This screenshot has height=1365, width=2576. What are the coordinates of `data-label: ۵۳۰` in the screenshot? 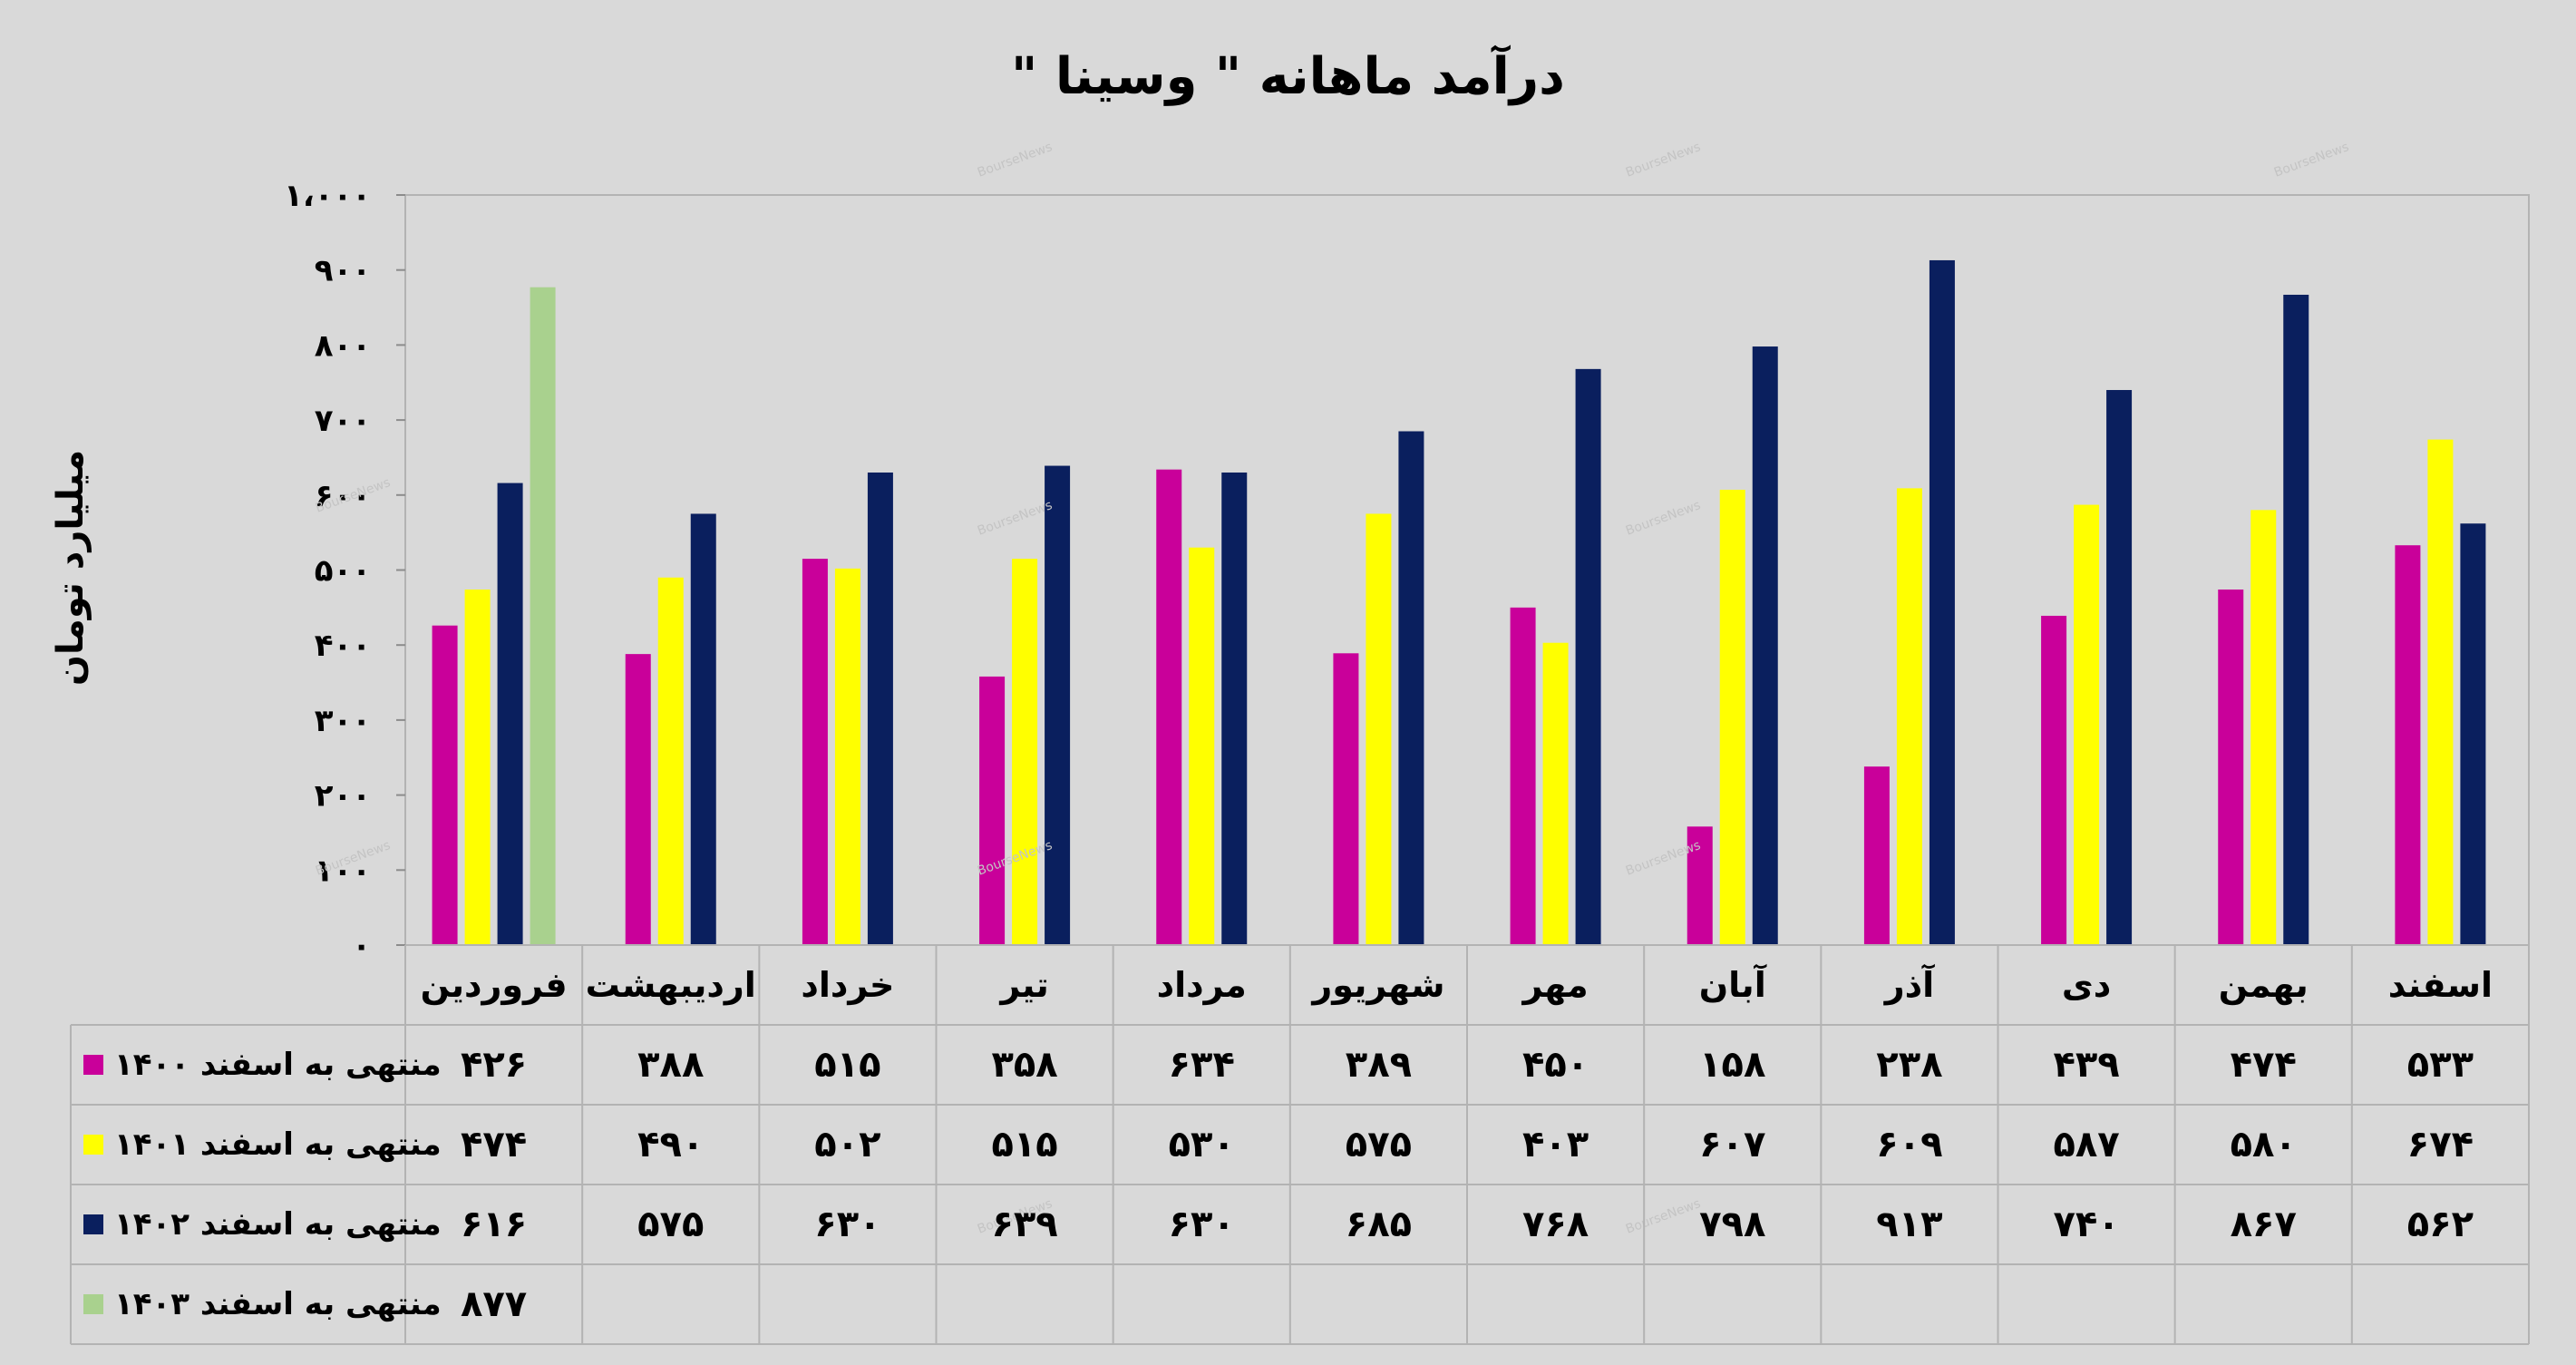 It's located at (1201, 1144).